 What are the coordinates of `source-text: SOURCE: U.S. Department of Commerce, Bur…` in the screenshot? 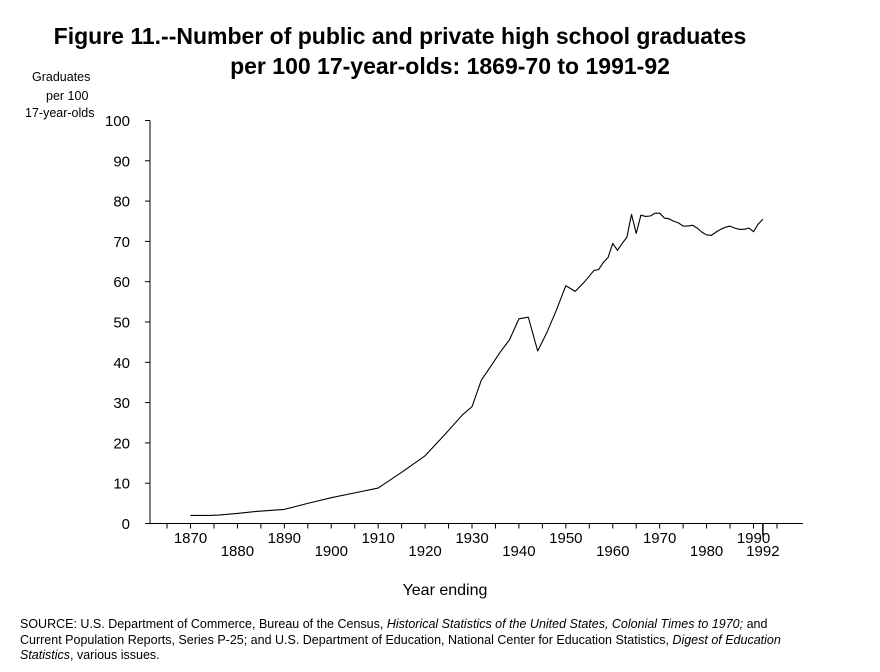 It's located at (203, 624).